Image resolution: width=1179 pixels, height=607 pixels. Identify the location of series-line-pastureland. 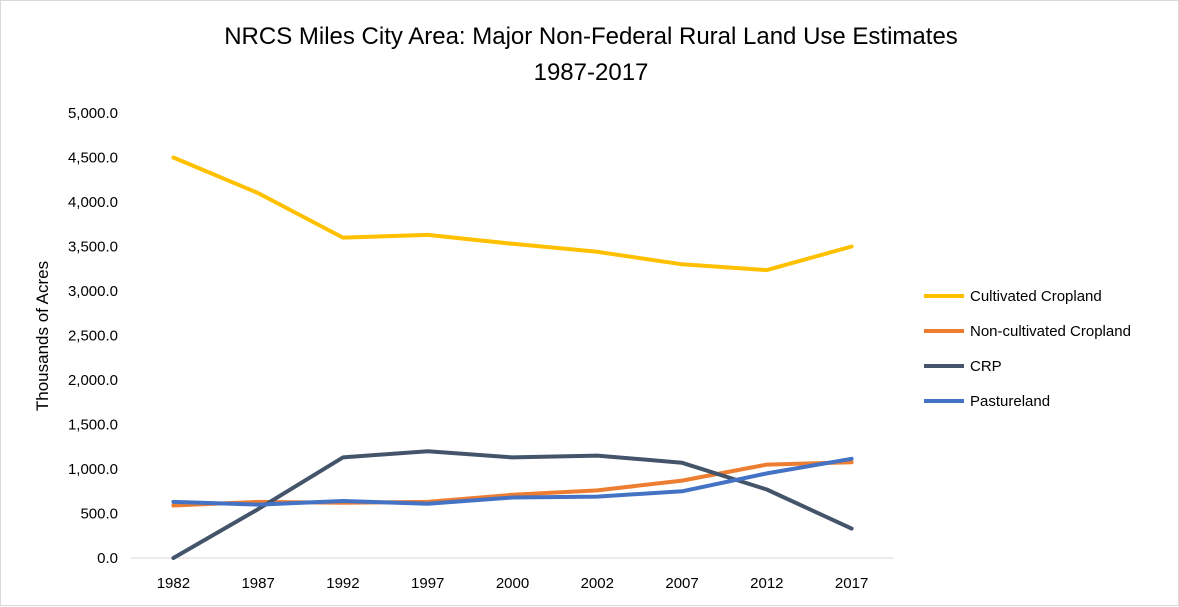
(512, 481).